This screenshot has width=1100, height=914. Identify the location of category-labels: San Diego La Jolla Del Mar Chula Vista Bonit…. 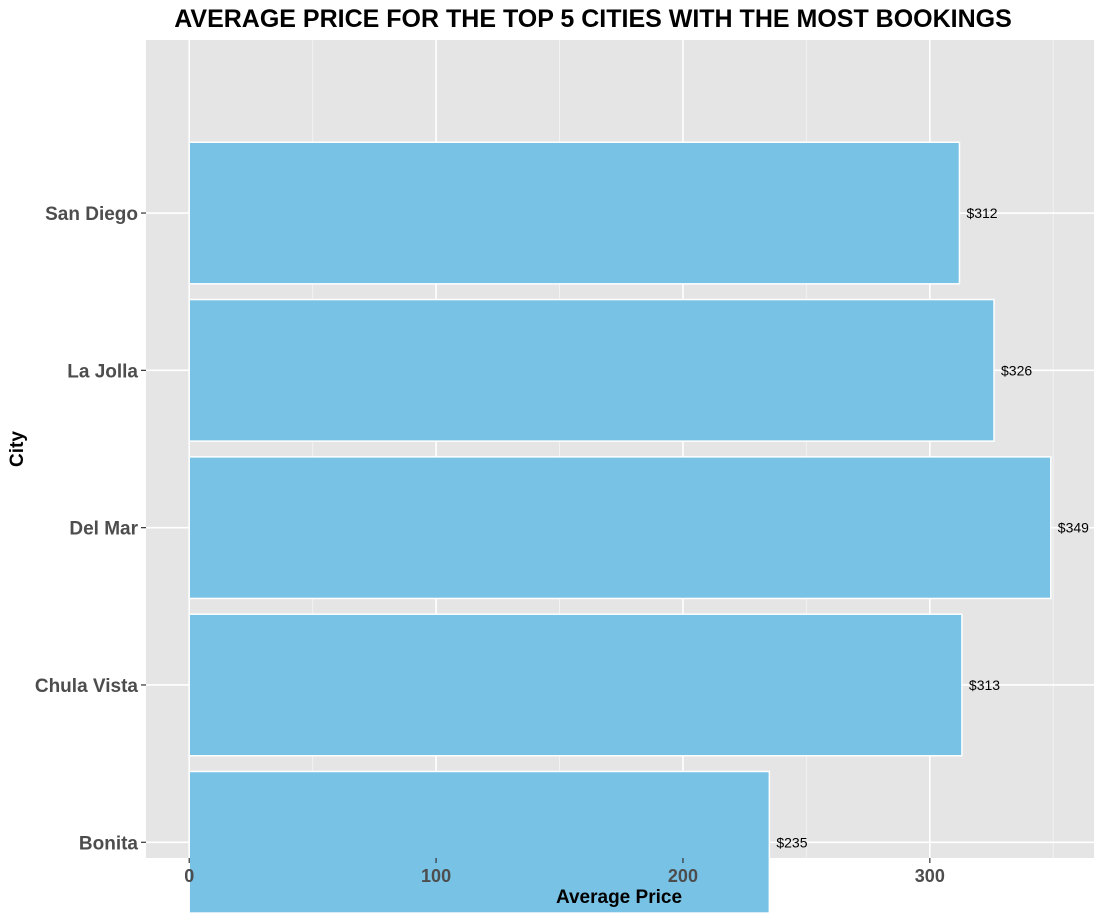
(90, 529).